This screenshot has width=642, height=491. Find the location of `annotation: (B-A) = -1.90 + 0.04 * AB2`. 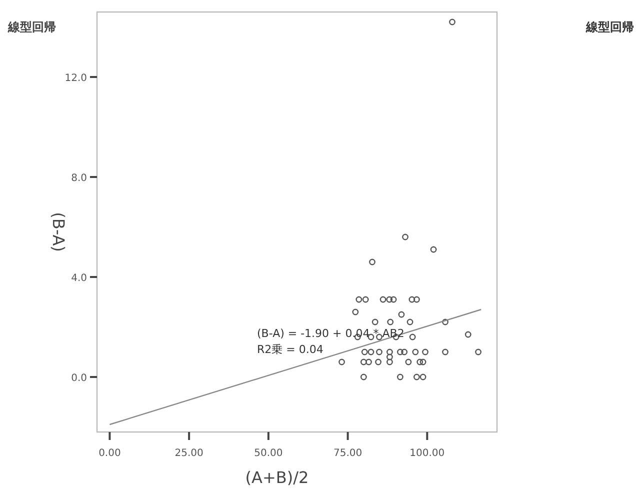

annotation: (B-A) = -1.90 + 0.04 * AB2 is located at coordinates (330, 333).